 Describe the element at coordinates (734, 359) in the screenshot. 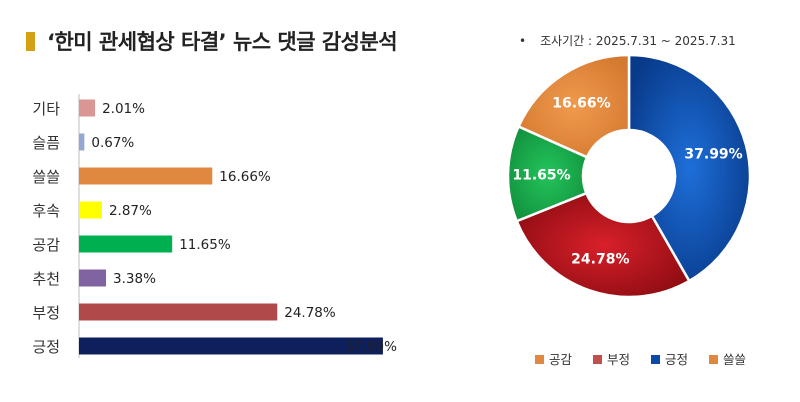

I see `legend-label: 쓸쓸` at that location.